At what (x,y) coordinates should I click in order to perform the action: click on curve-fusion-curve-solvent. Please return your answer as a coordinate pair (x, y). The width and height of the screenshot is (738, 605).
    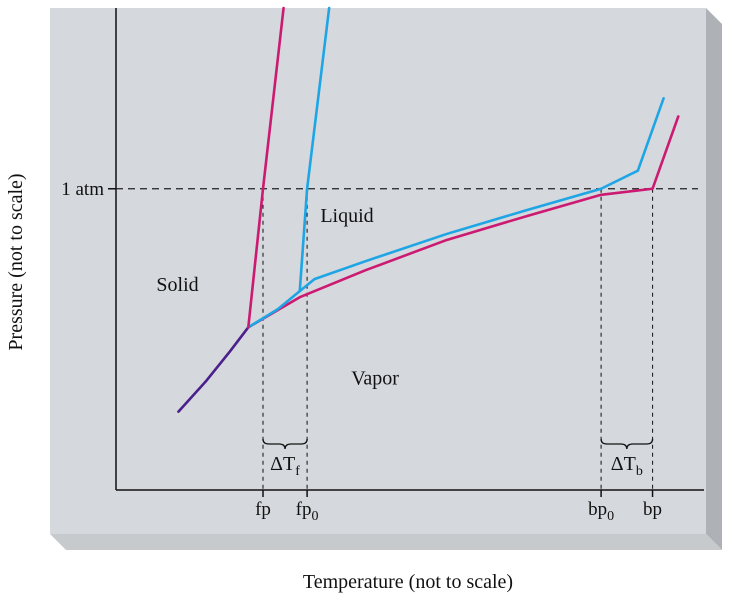
    Looking at the image, I should click on (314, 149).